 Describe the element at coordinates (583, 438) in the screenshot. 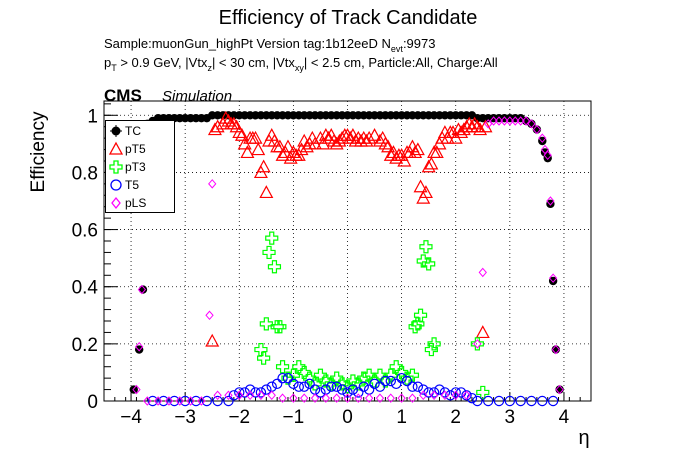

I see `x-axis-label: η` at that location.